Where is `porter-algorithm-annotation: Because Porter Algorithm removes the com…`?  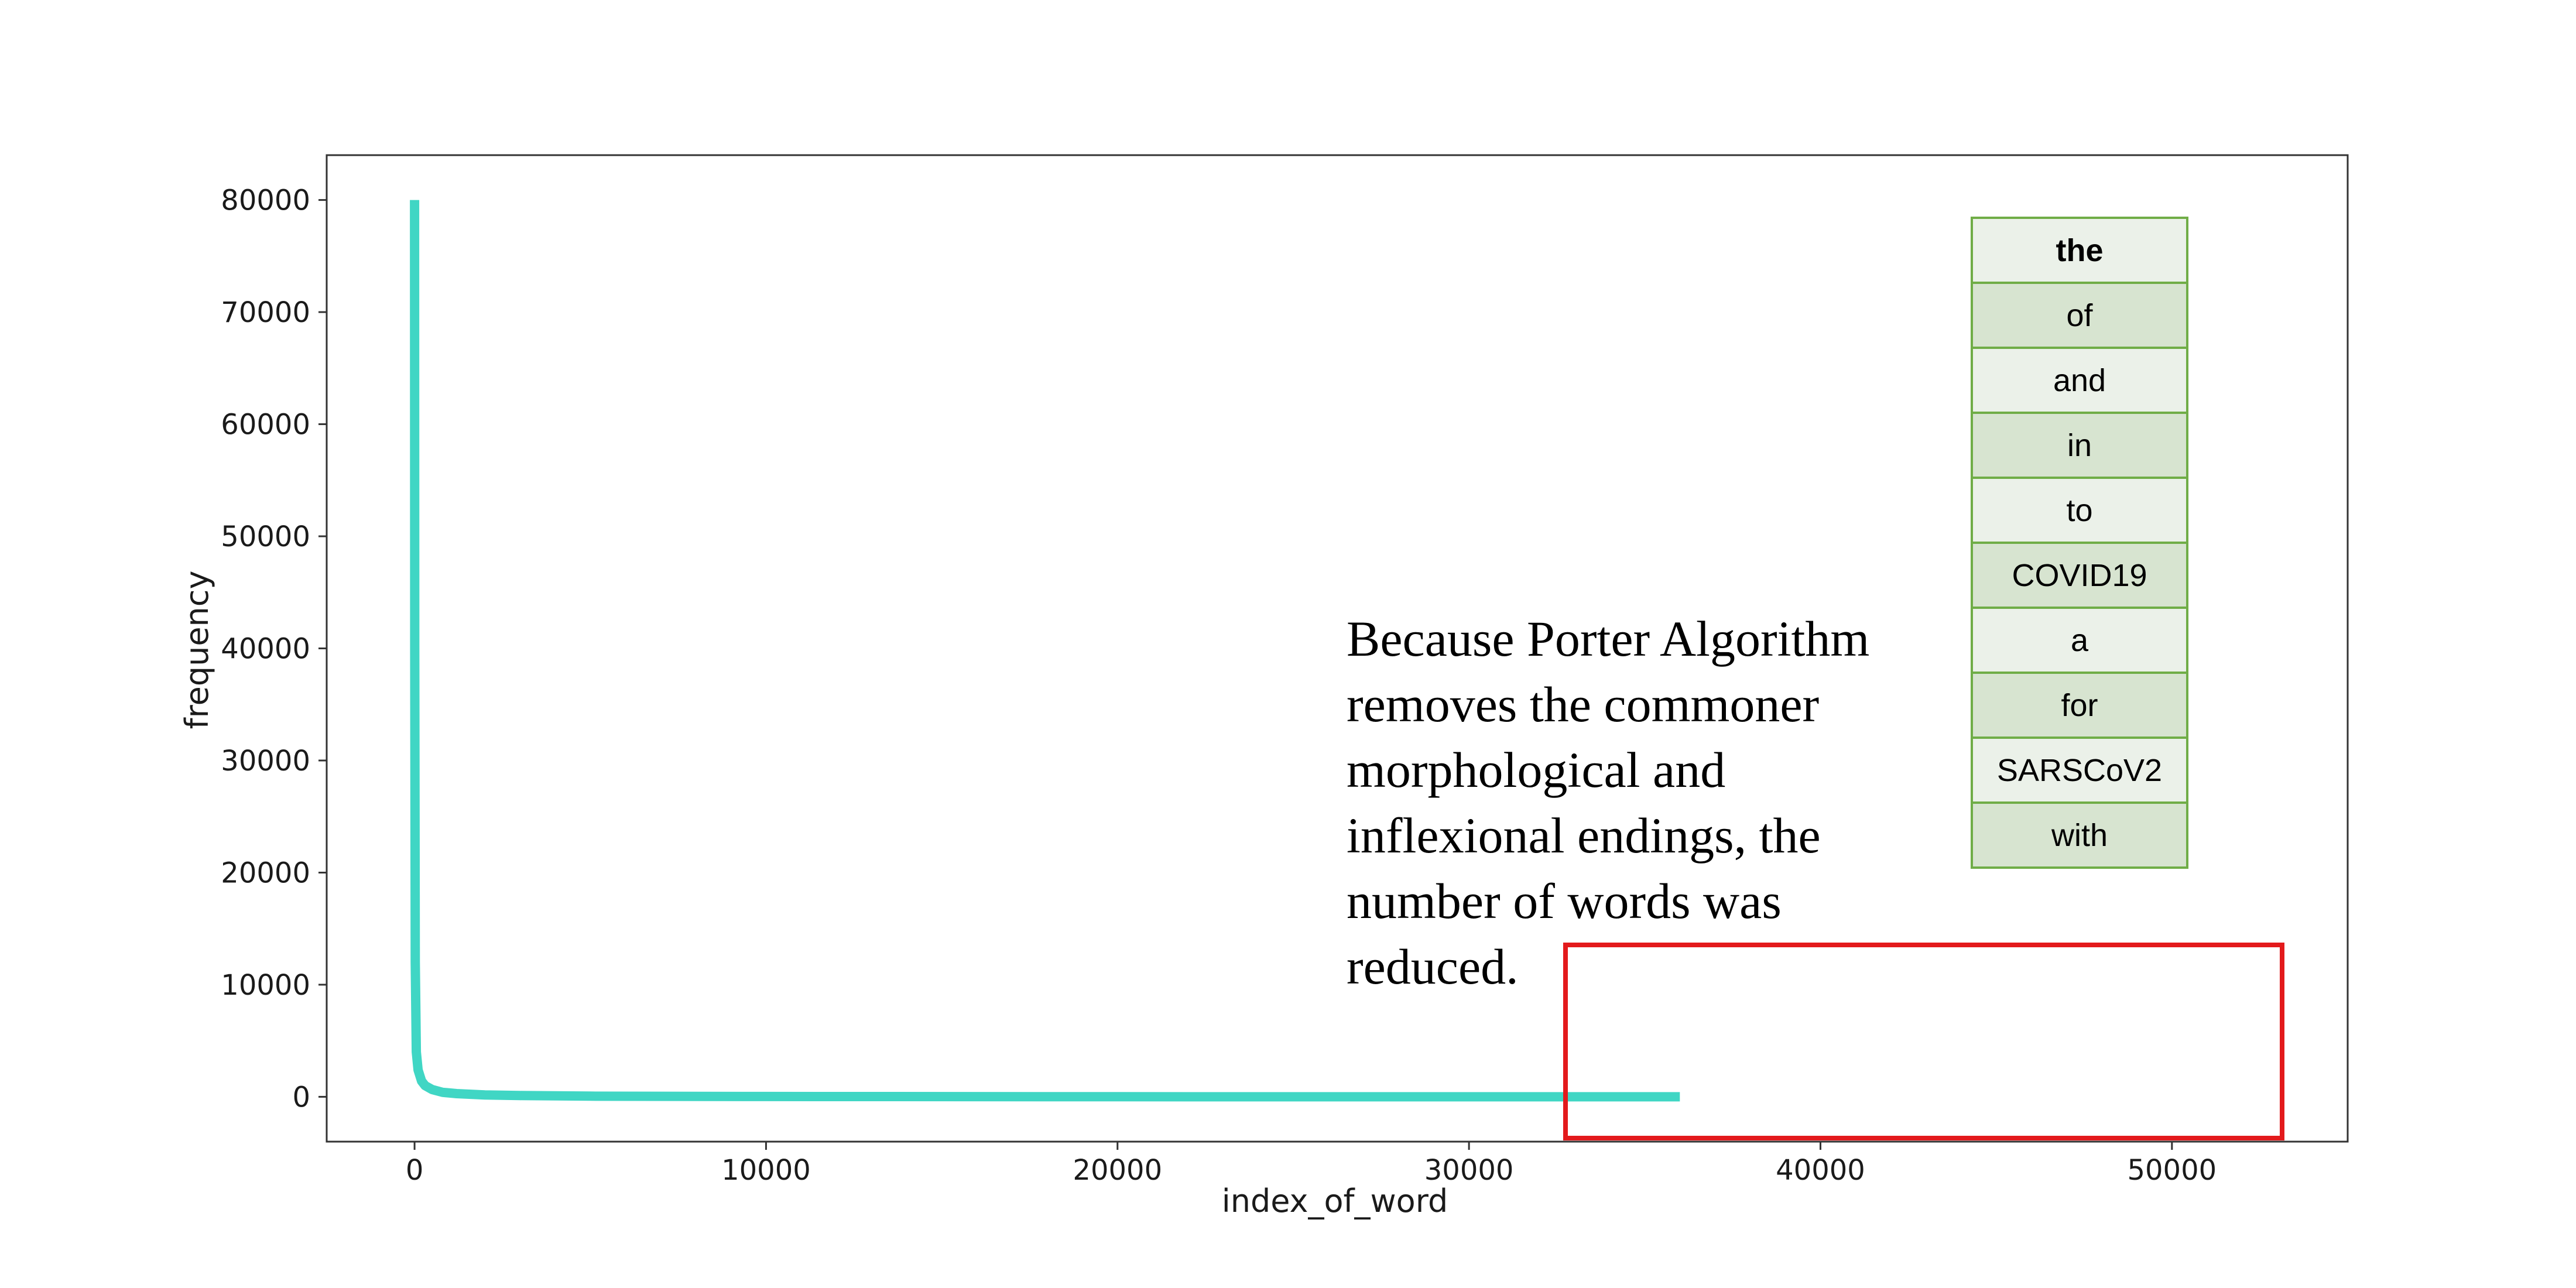 porter-algorithm-annotation: Because Porter Algorithm removes the com… is located at coordinates (1608, 803).